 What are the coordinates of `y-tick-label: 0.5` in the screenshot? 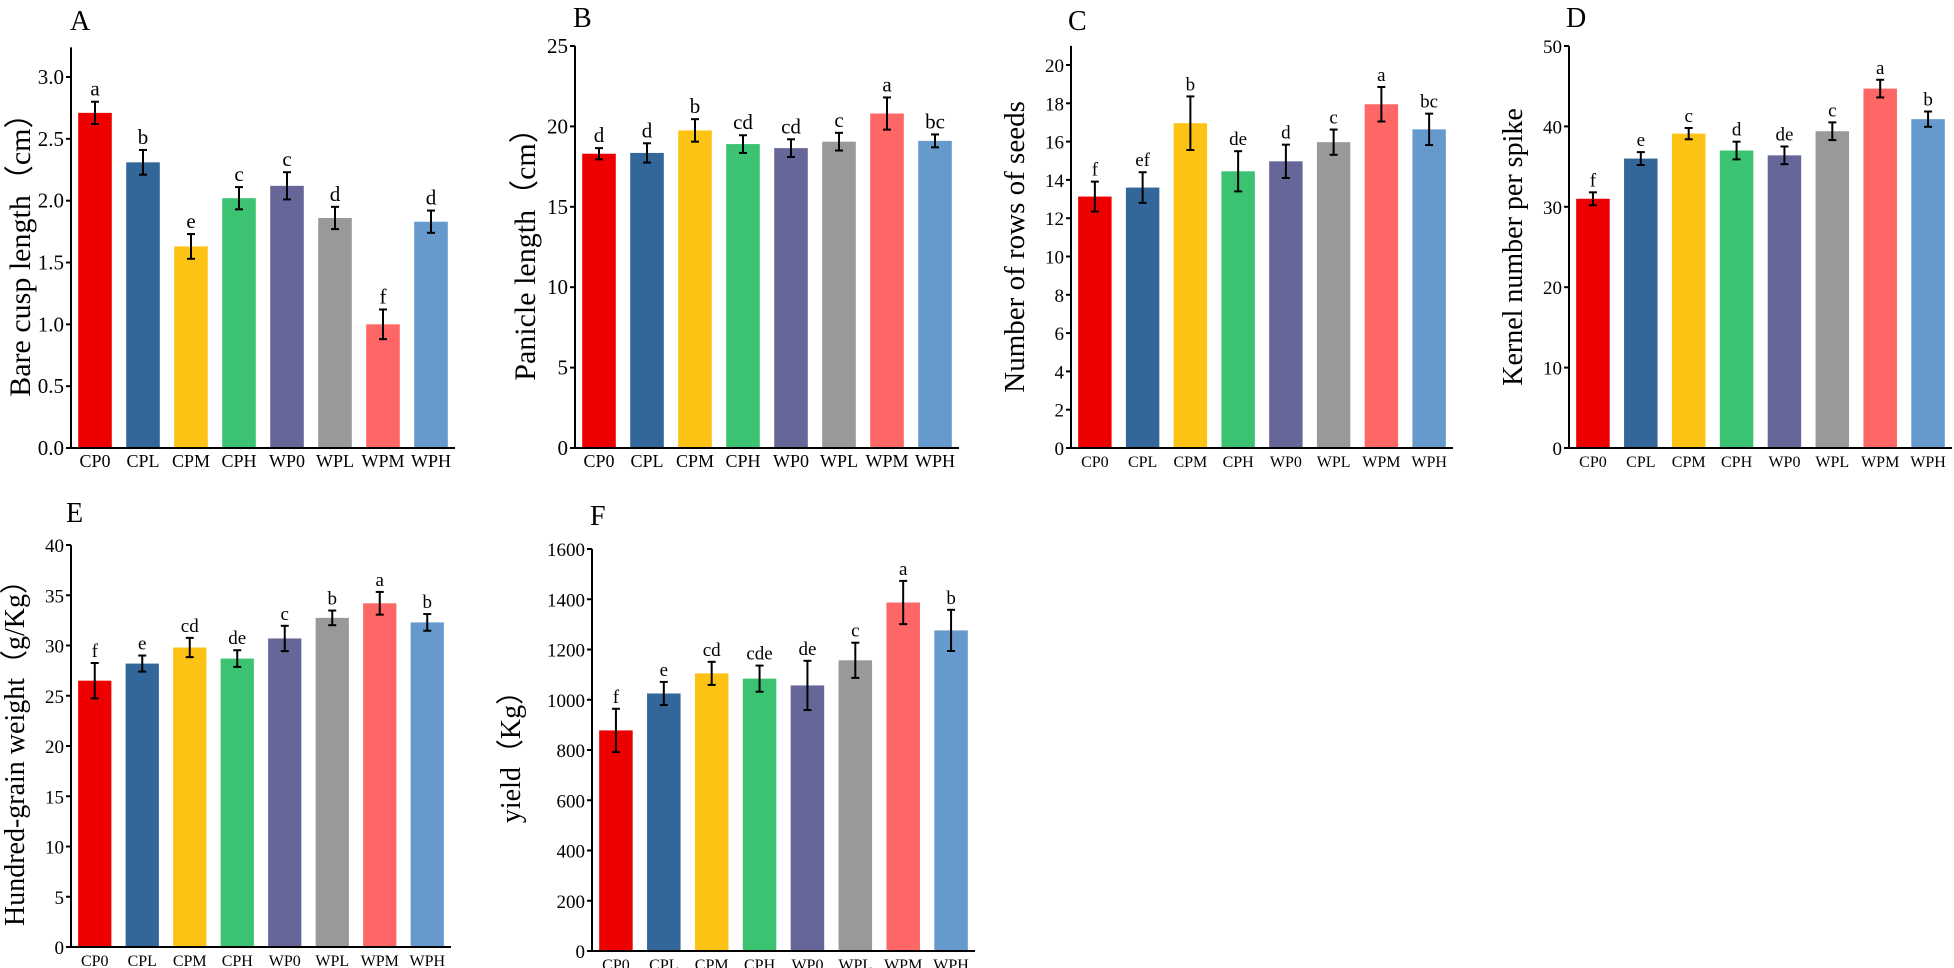 It's located at (51, 386).